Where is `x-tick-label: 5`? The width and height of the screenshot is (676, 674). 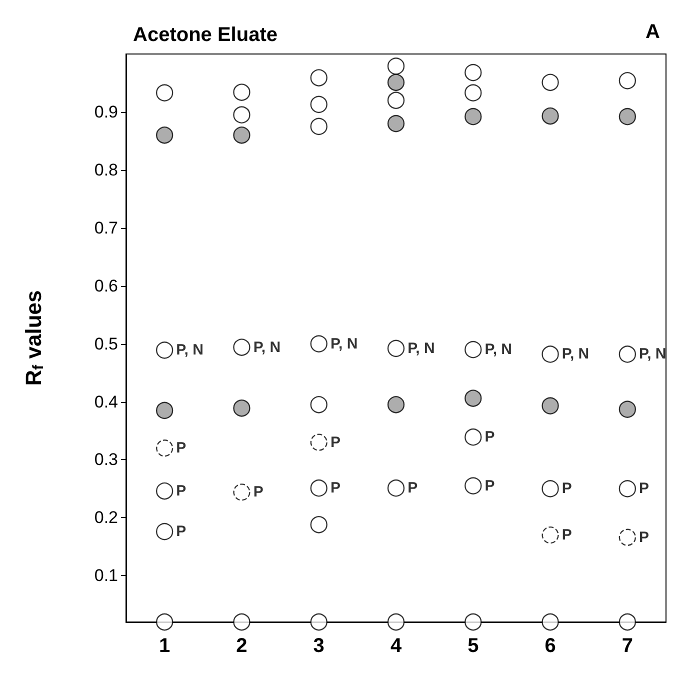
x-tick-label: 5 is located at coordinates (473, 646).